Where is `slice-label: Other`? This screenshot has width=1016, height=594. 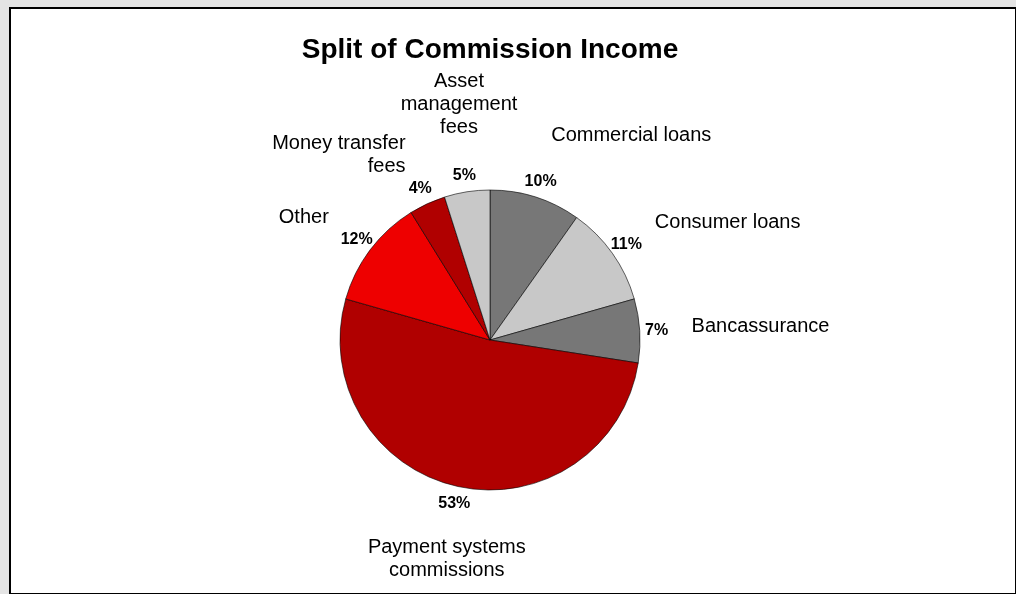
slice-label: Other is located at coordinates (304, 215).